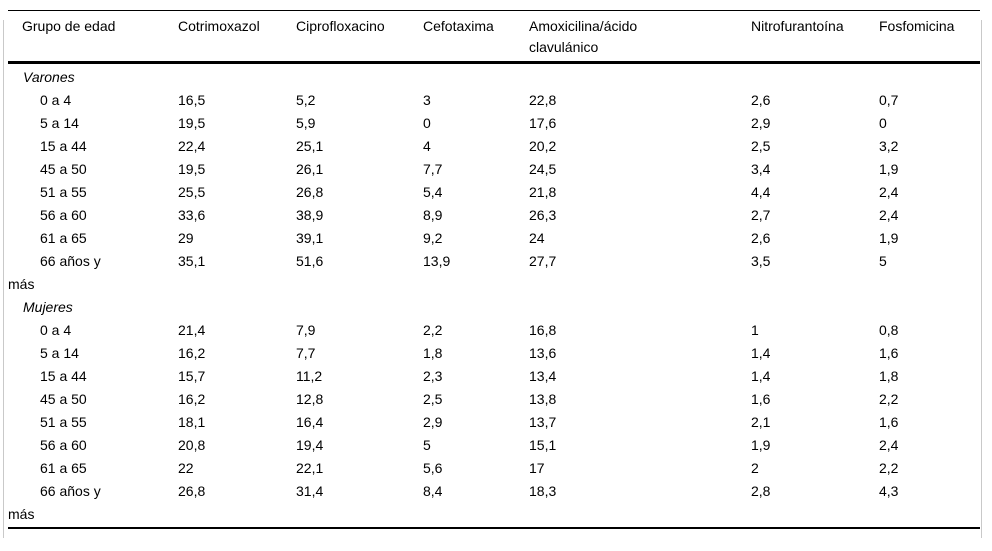 This screenshot has width=992, height=551. I want to click on age-group-label: 51 a 55, so click(63, 422).